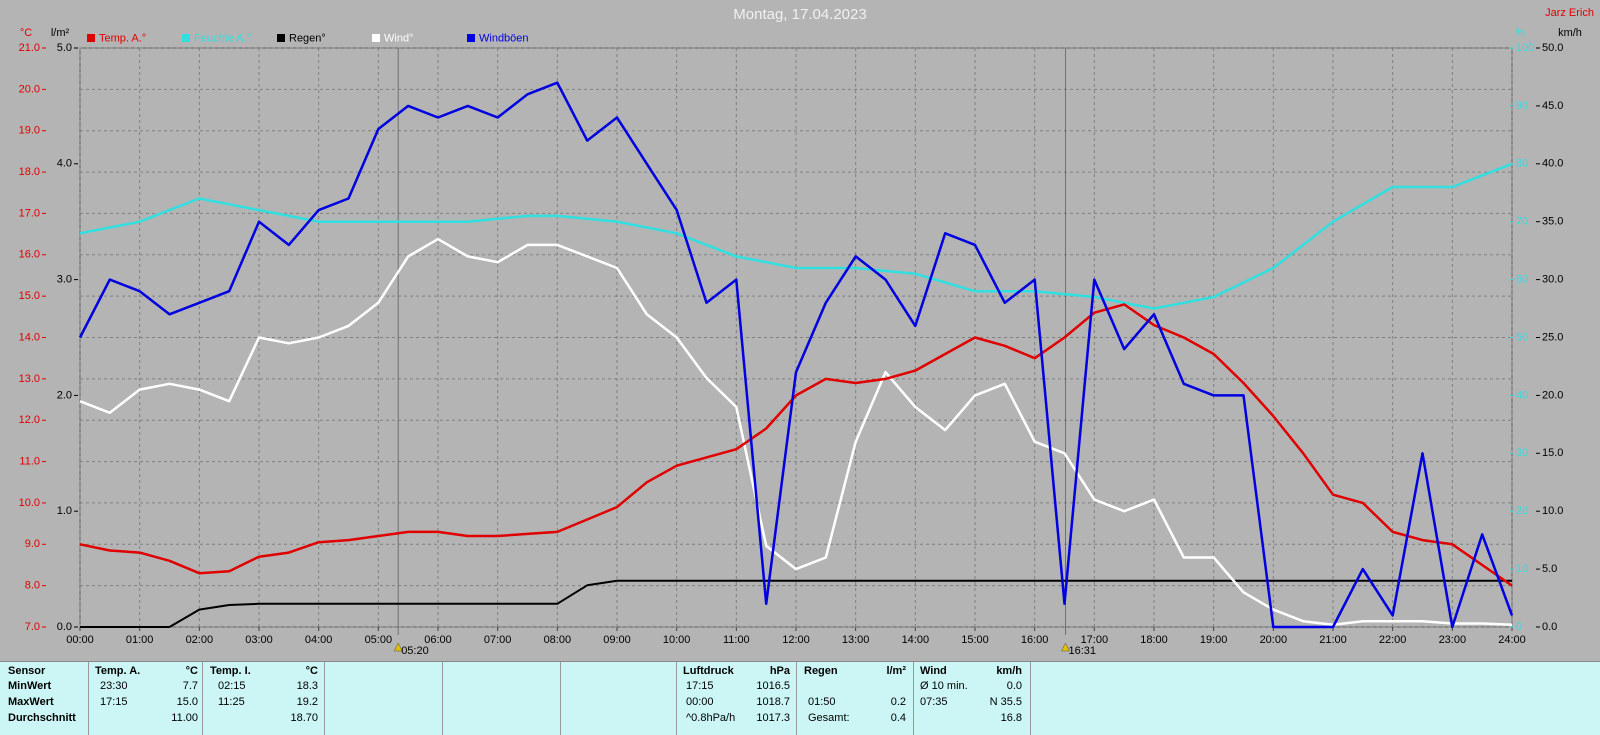 The image size is (1600, 735). Describe the element at coordinates (856, 640) in the screenshot. I see `x-tick-label: 13:00` at that location.